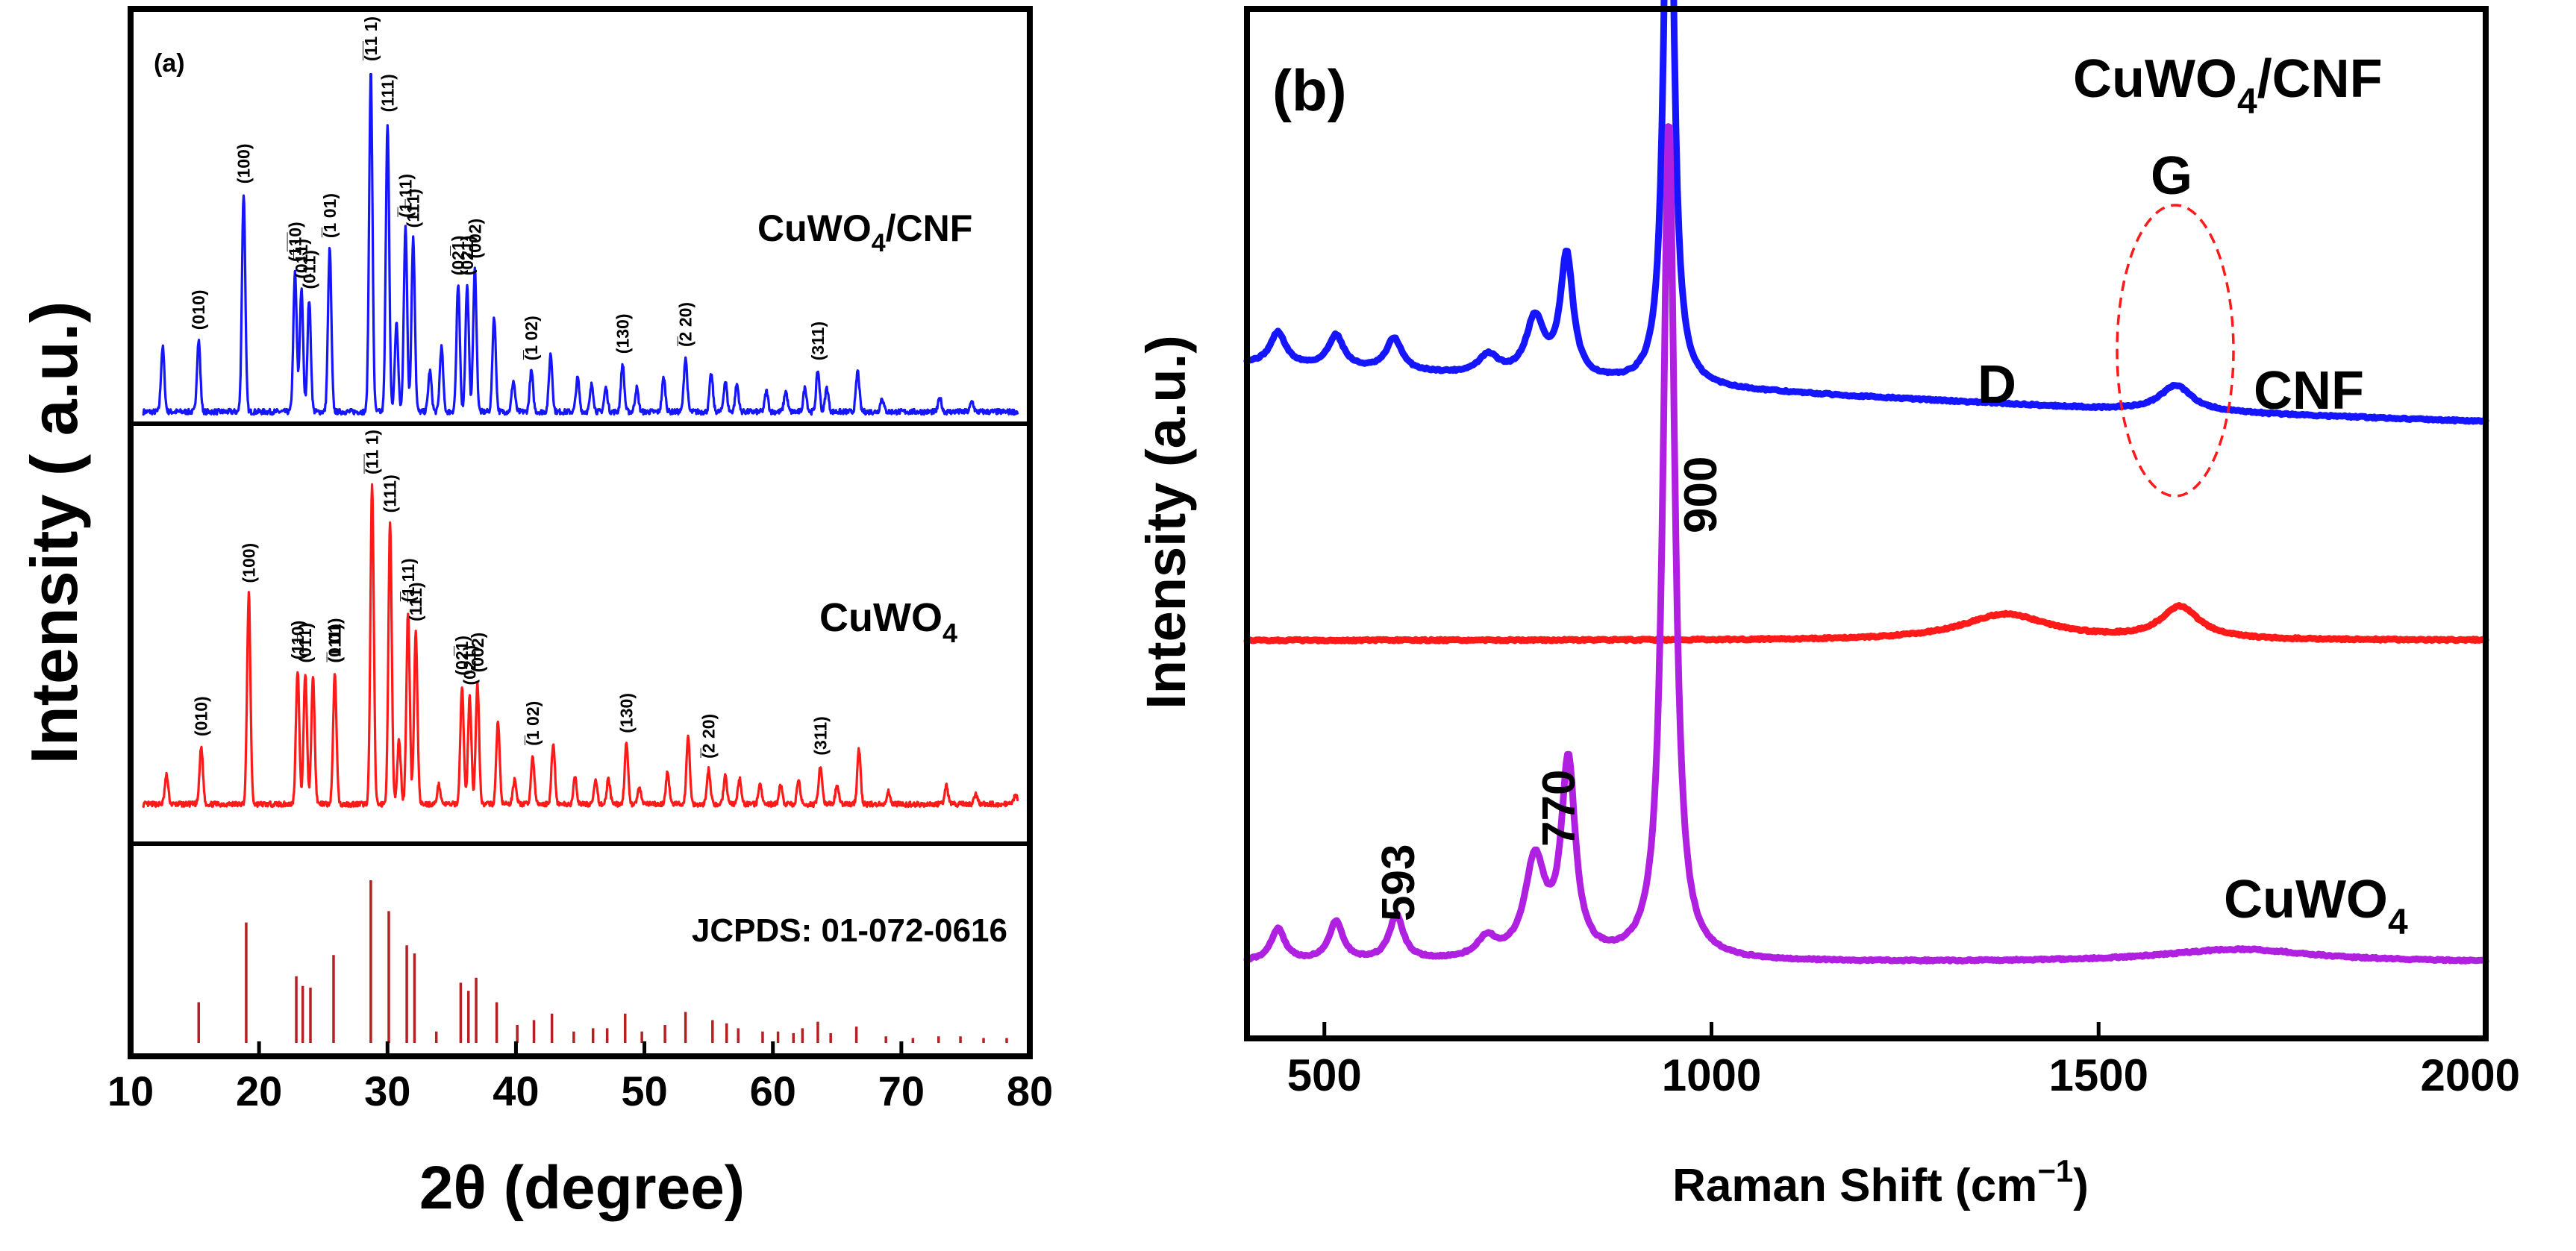 Image resolution: width=2576 pixels, height=1251 pixels. I want to click on panel-a-x-axis-label: 2θ (degree), so click(582, 1188).